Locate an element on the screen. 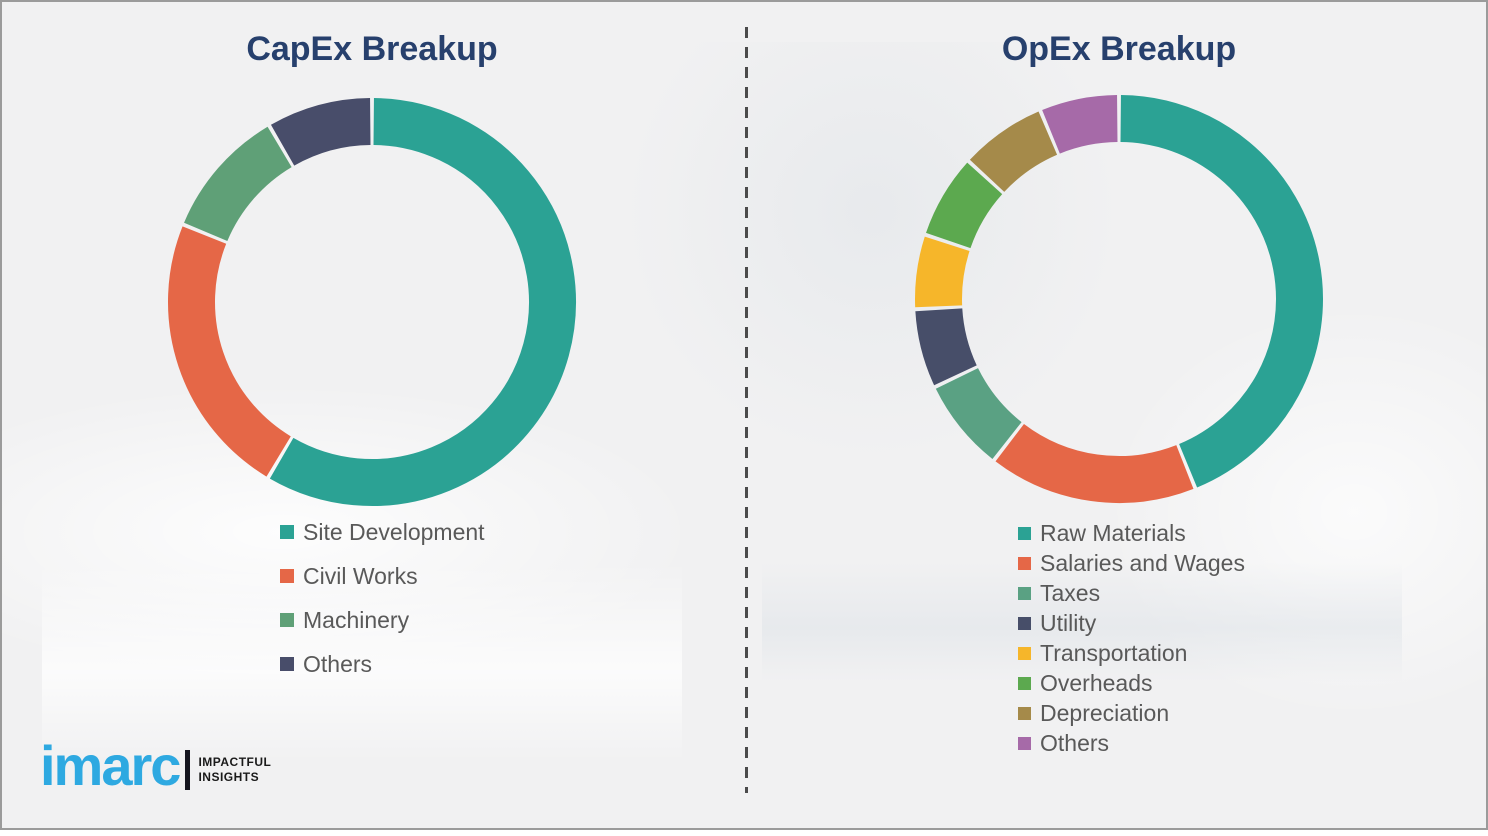  legend-item-civil-works: Civil Works is located at coordinates (382, 576).